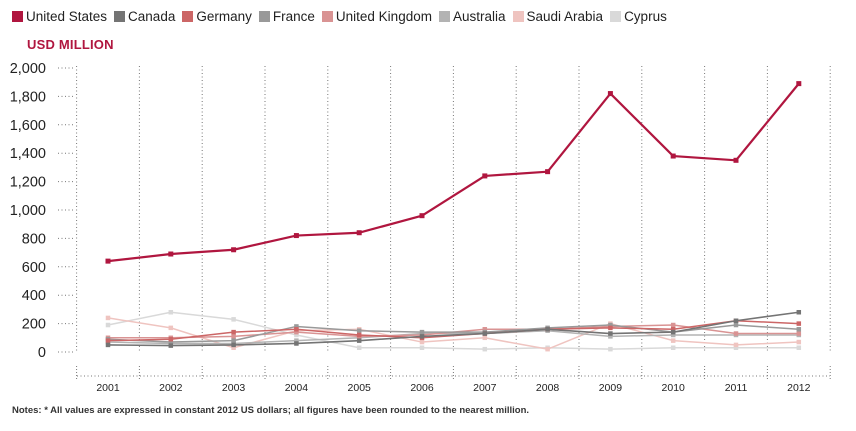 The height and width of the screenshot is (431, 856). I want to click on series-line-cyprus, so click(453, 330).